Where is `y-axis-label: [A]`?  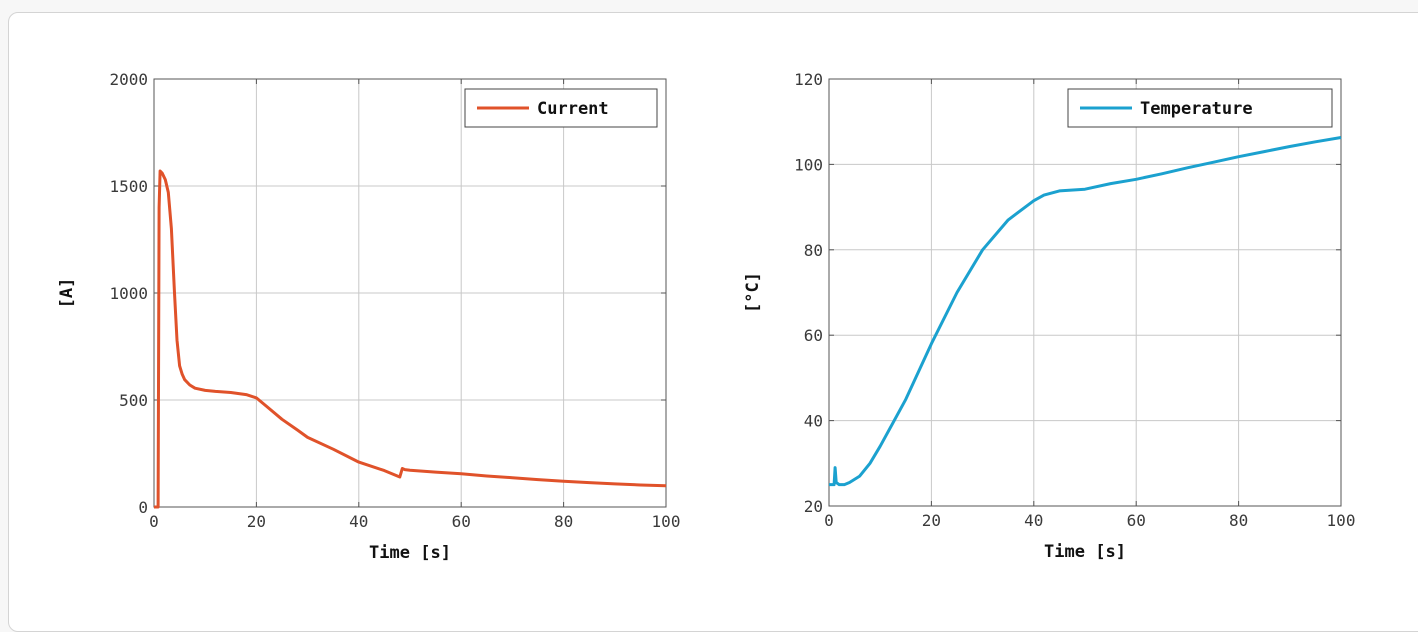
y-axis-label: [A] is located at coordinates (67, 293).